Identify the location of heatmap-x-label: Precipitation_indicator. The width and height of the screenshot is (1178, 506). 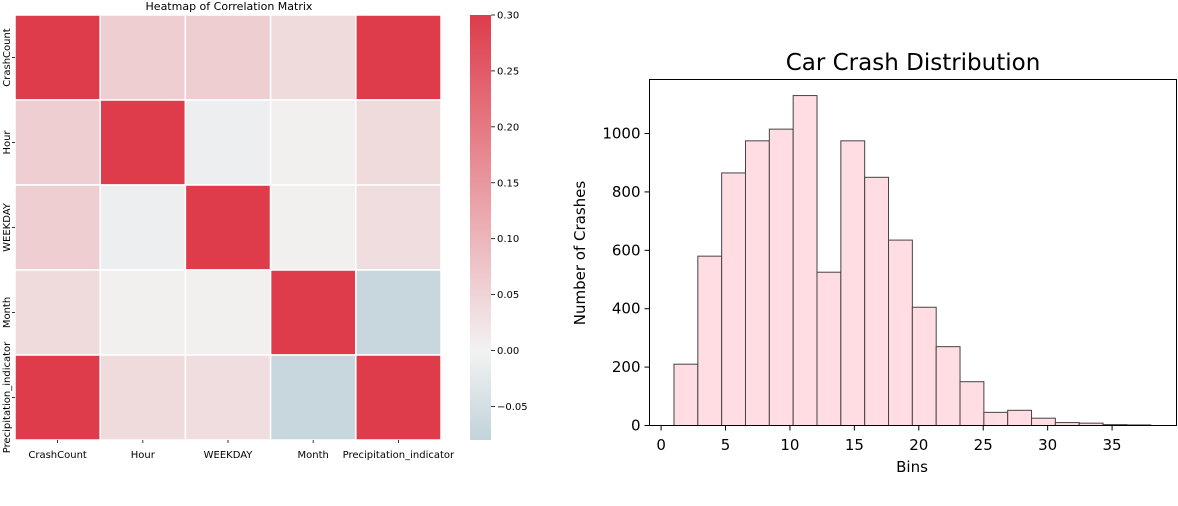
(399, 455).